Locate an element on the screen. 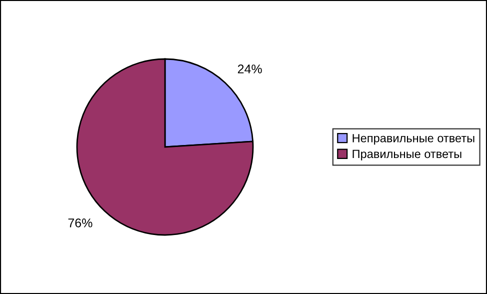  legend-label: Правильные ответы is located at coordinates (407, 155).